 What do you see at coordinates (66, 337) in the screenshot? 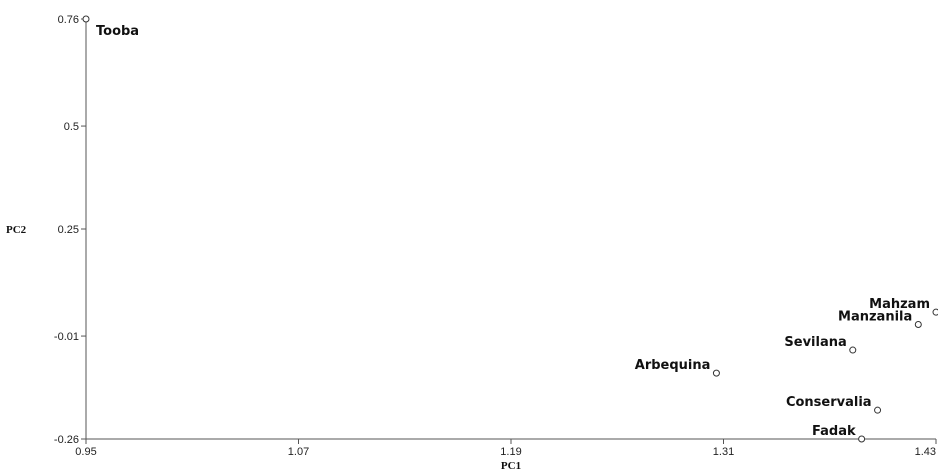
I see `y-tick-label: -0.01` at bounding box center [66, 337].